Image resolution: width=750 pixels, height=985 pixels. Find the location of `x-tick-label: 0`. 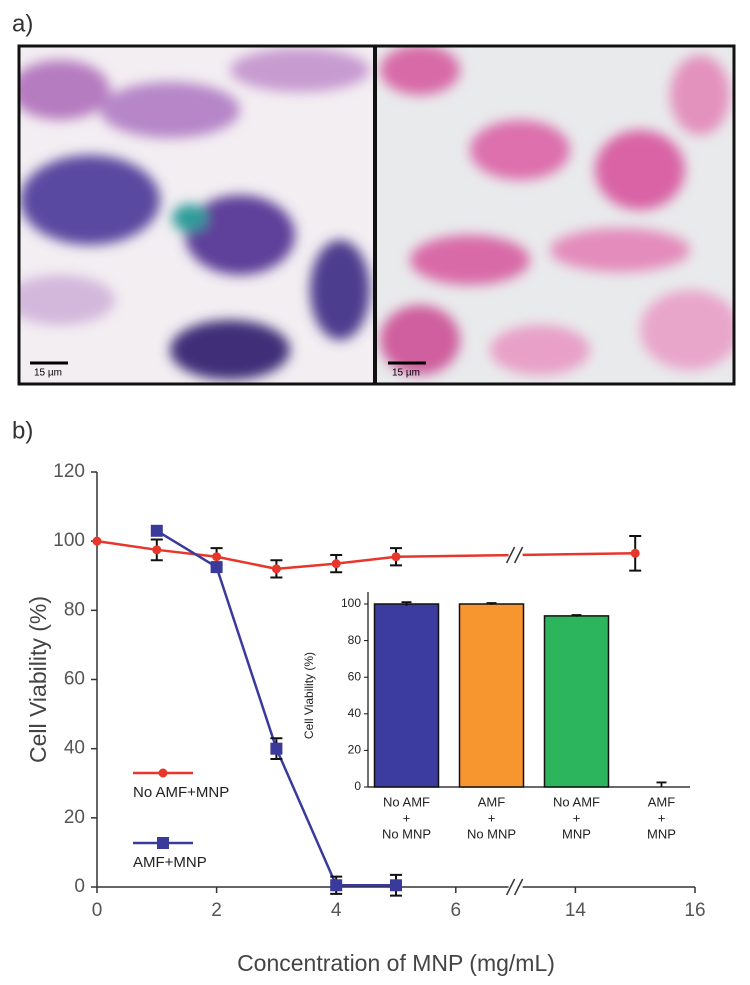

x-tick-label: 0 is located at coordinates (97, 910).